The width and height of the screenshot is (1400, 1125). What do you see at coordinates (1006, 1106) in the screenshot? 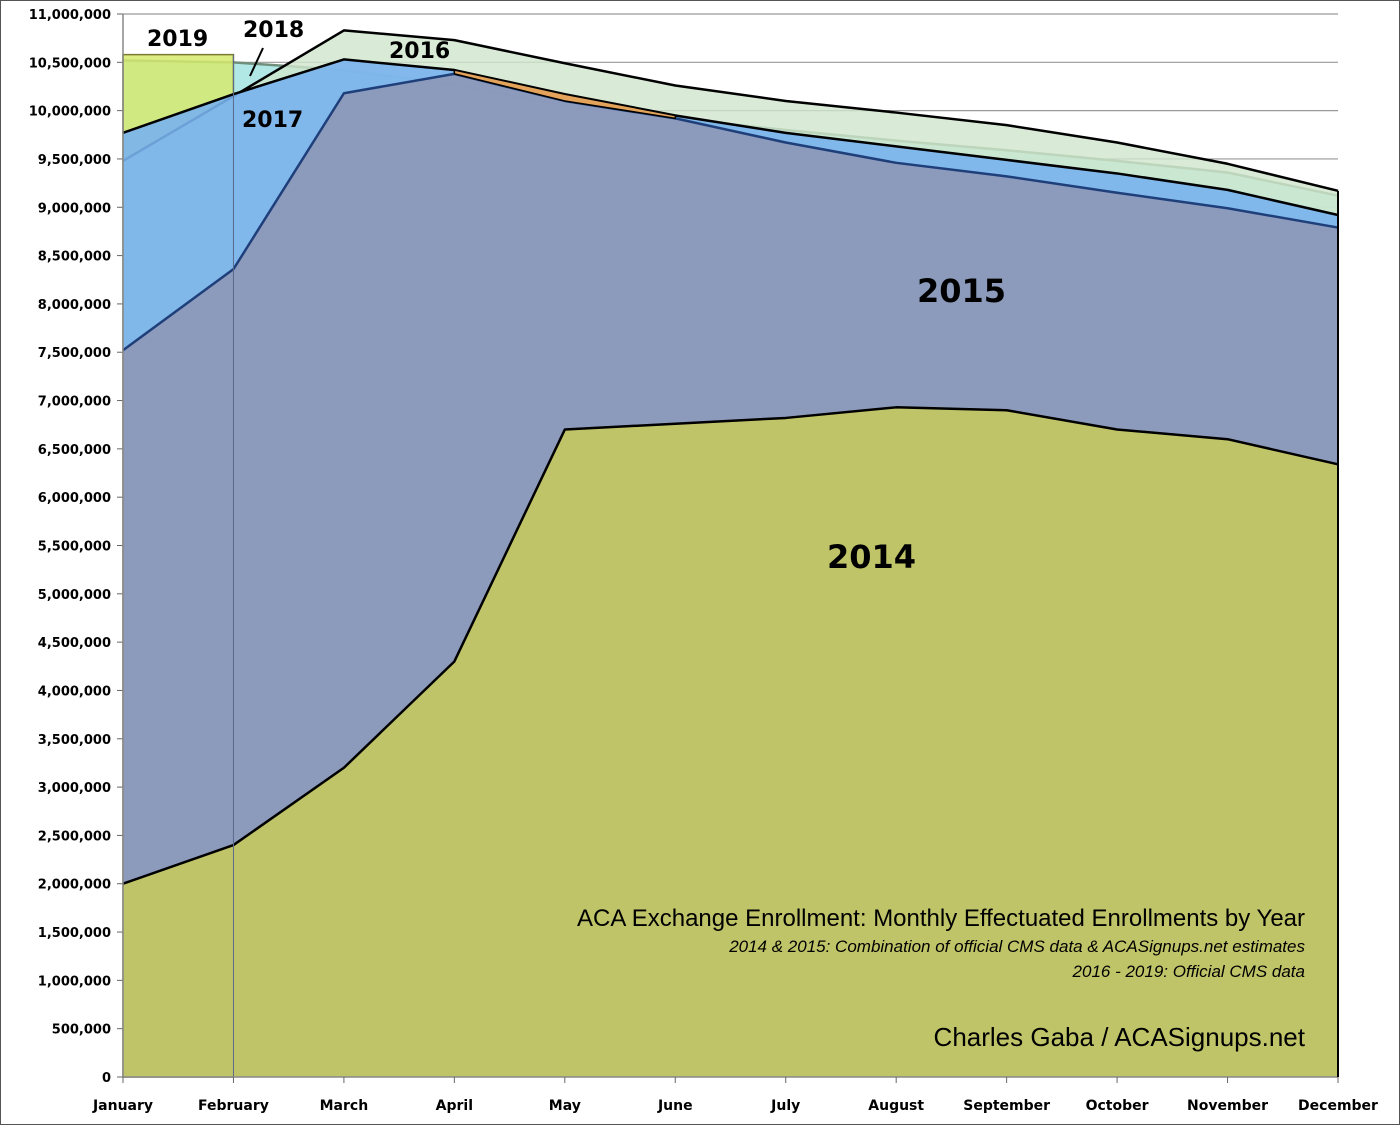
I see `x-tick-label: September` at bounding box center [1006, 1106].